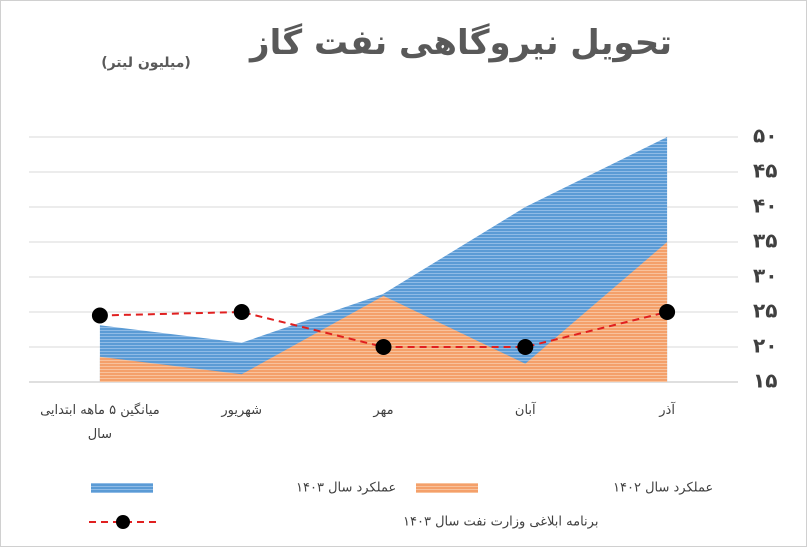 The image size is (807, 547). Describe the element at coordinates (346, 488) in the screenshot. I see `legend-label: عملکرد سال ۱۴۰۳` at that location.